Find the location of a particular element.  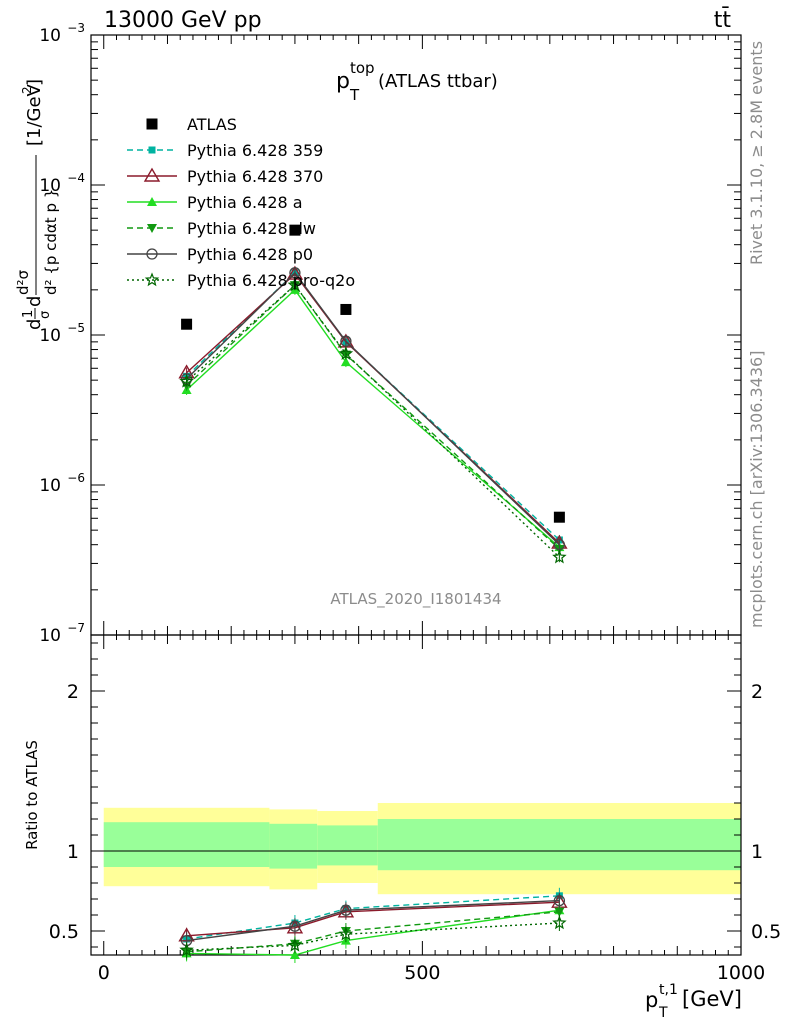

legend-entry-pythia-6-428-p0: Pythia 6.428 p0 is located at coordinates (220, 254).